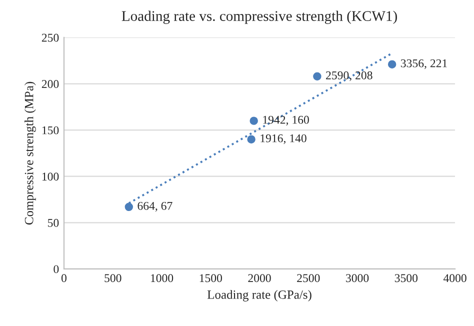  What do you see at coordinates (63, 278) in the screenshot?
I see `x-tick-label: 0` at bounding box center [63, 278].